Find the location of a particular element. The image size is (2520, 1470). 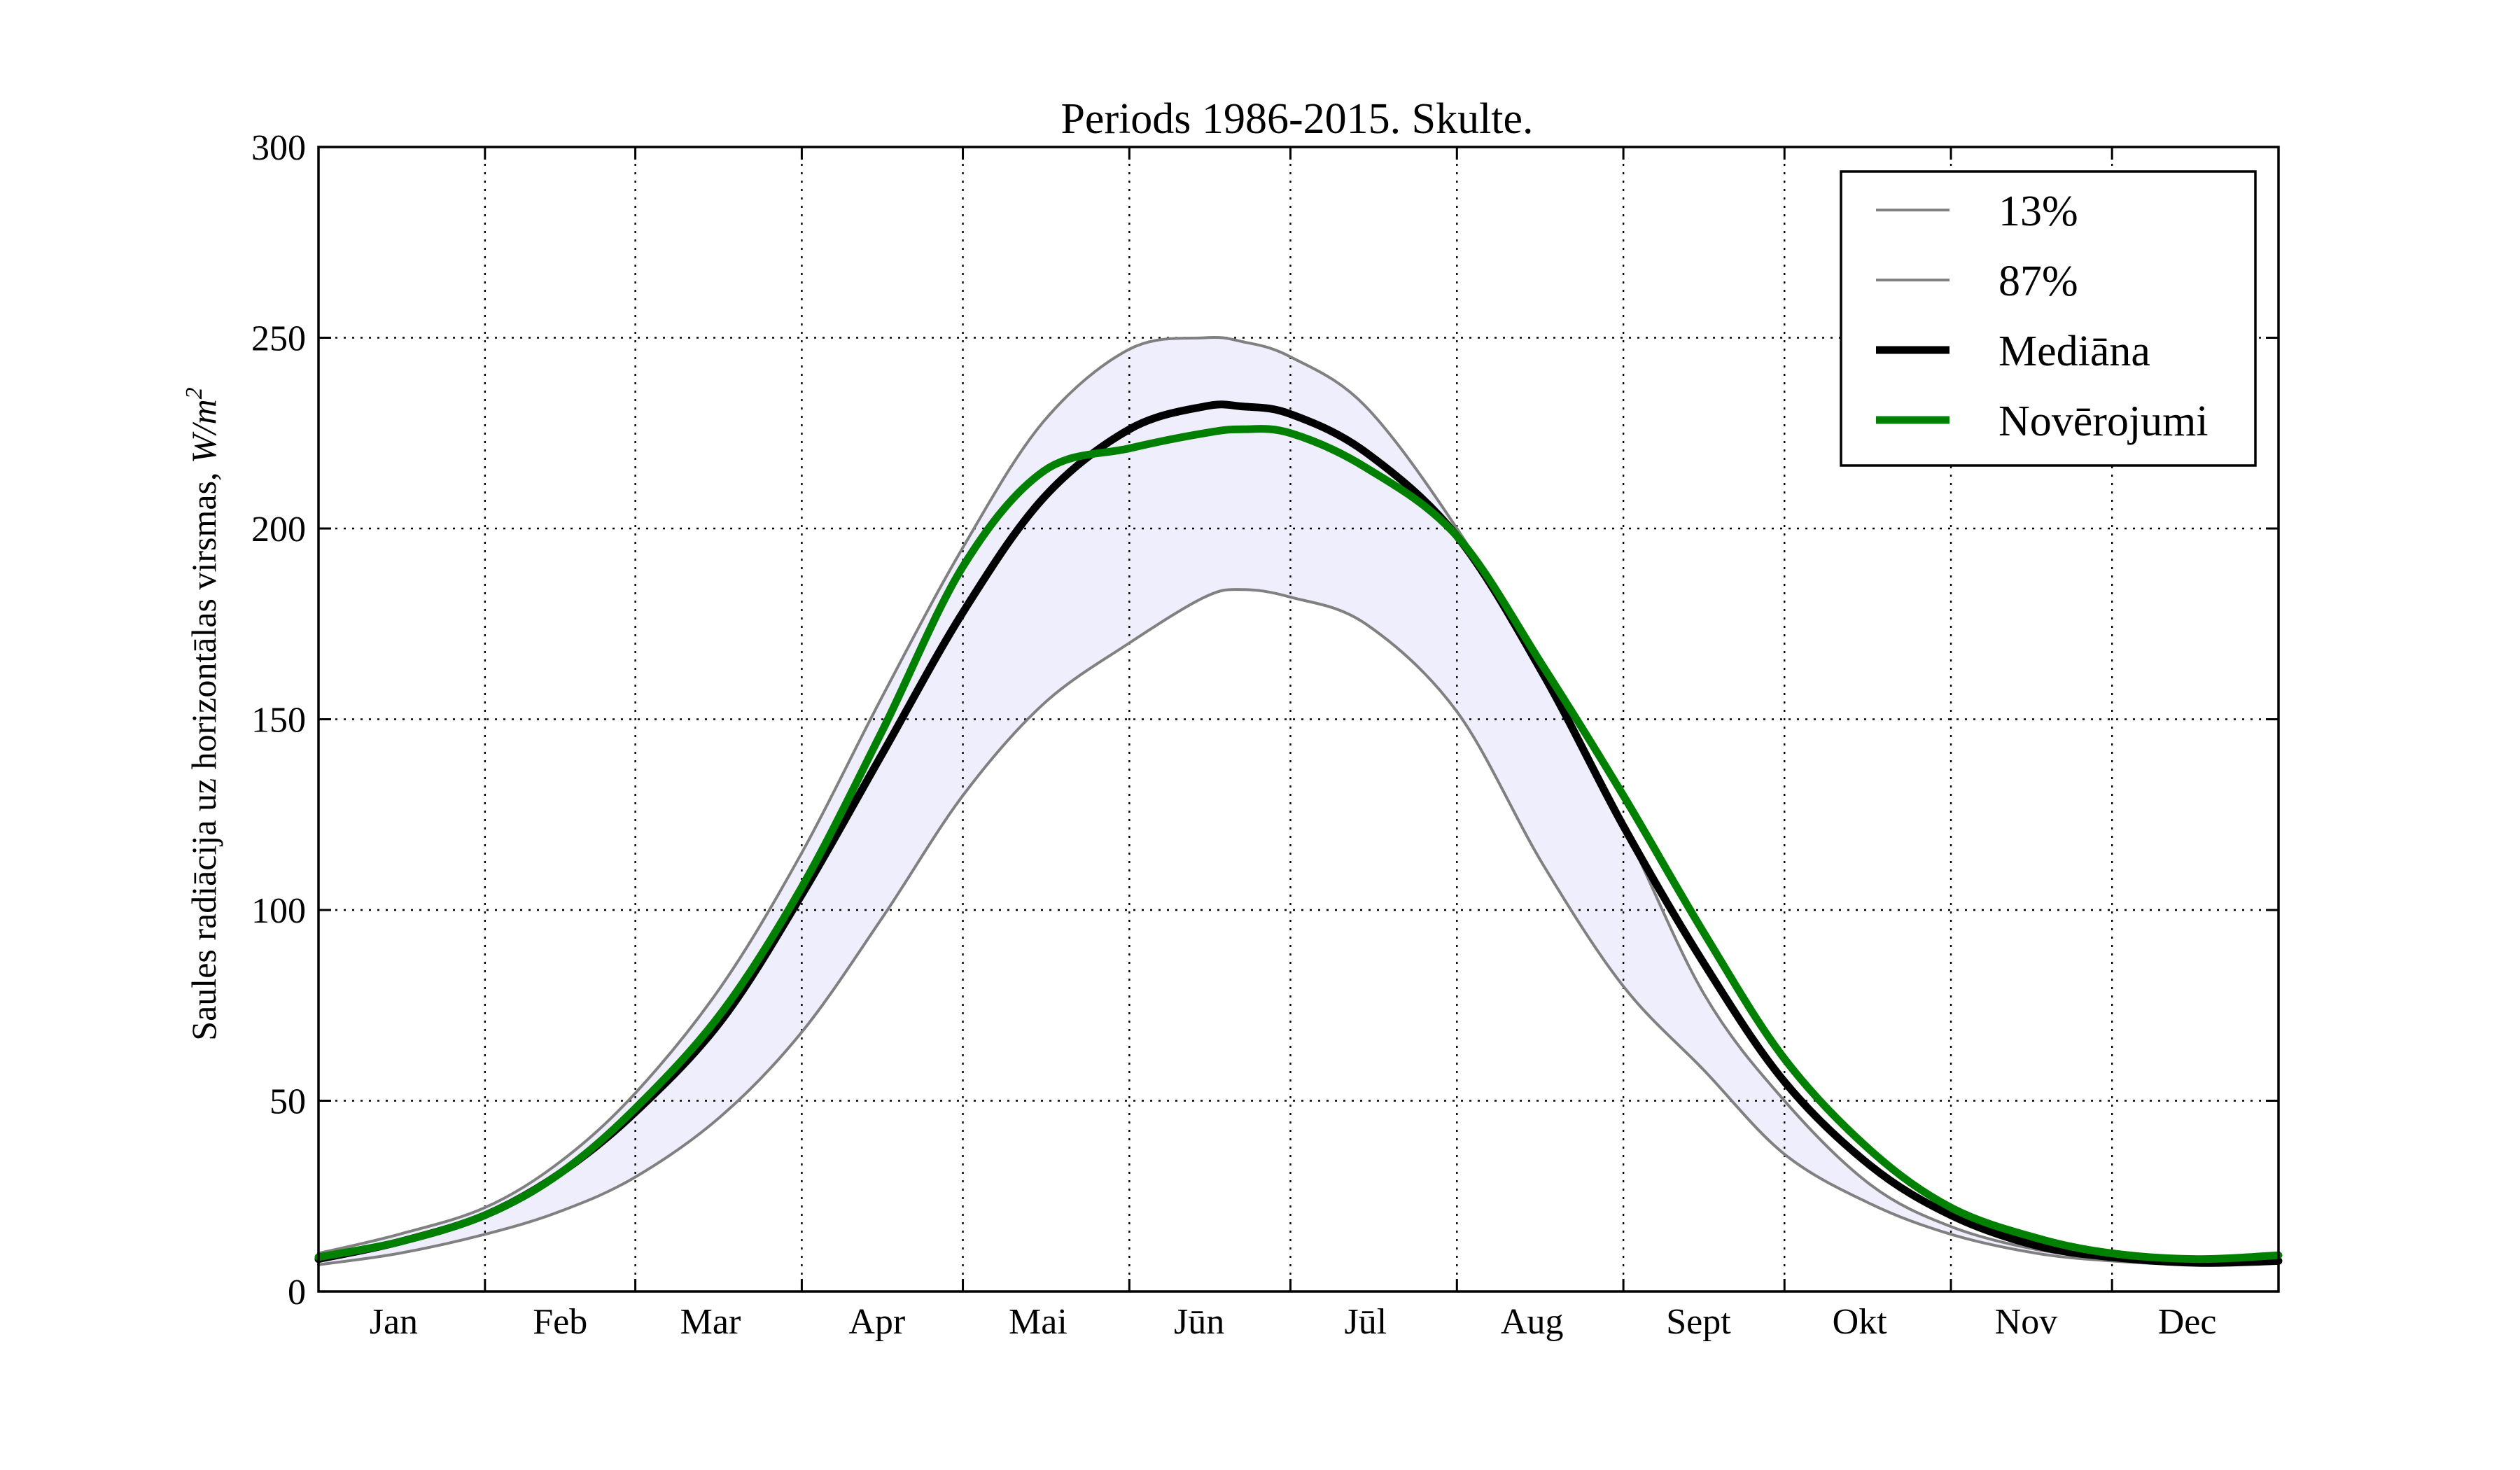

legend-label-2: Mediāna is located at coordinates (2074, 351).